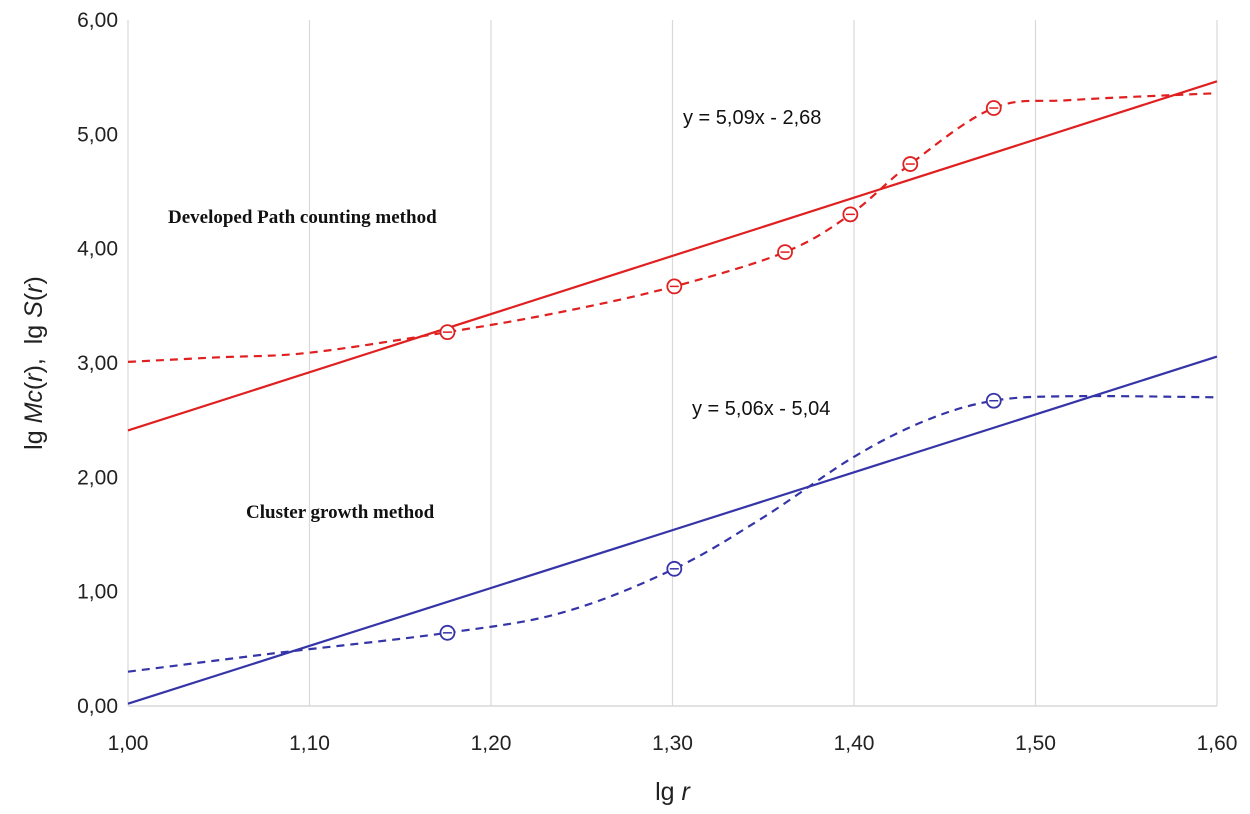 Image resolution: width=1250 pixels, height=814 pixels. What do you see at coordinates (302, 217) in the screenshot?
I see `series-label-path-counting: Developed Path counting method` at bounding box center [302, 217].